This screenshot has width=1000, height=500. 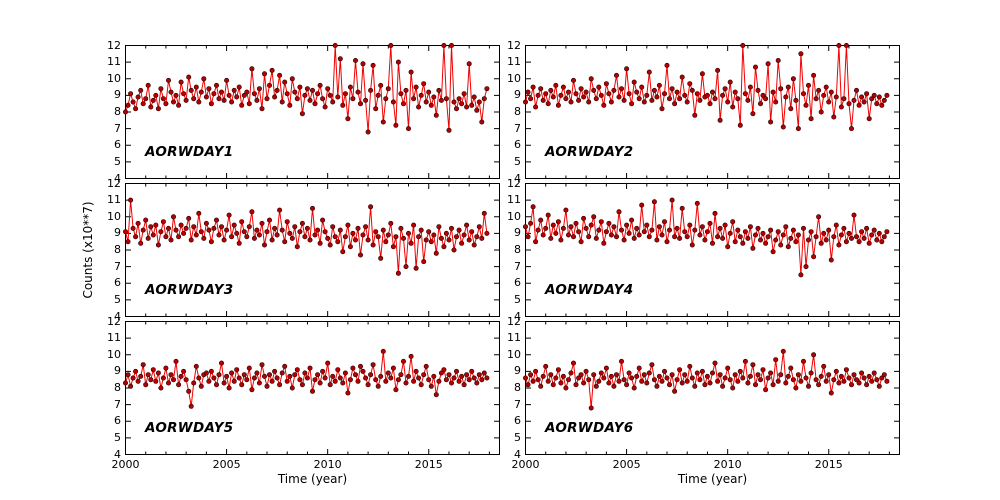 I want to click on chart-aorwday6, so click(x=711, y=388).